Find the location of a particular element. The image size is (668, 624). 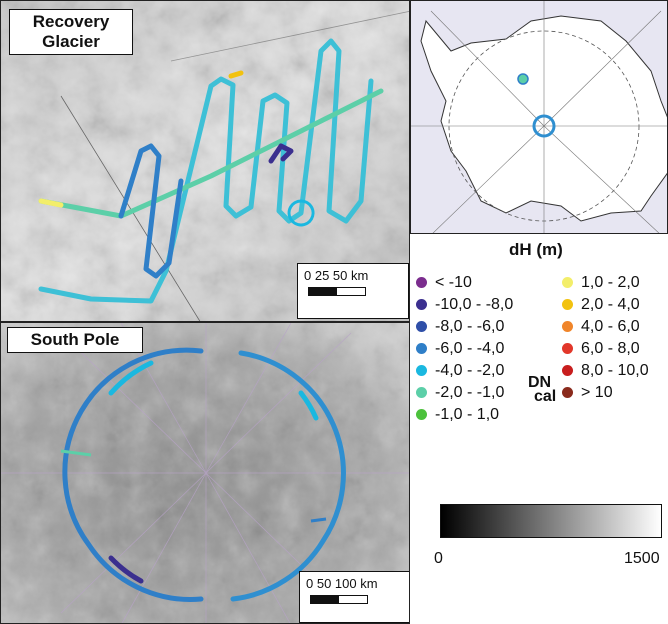

recovery-scale-bar: 0 25 50 km is located at coordinates (353, 291).